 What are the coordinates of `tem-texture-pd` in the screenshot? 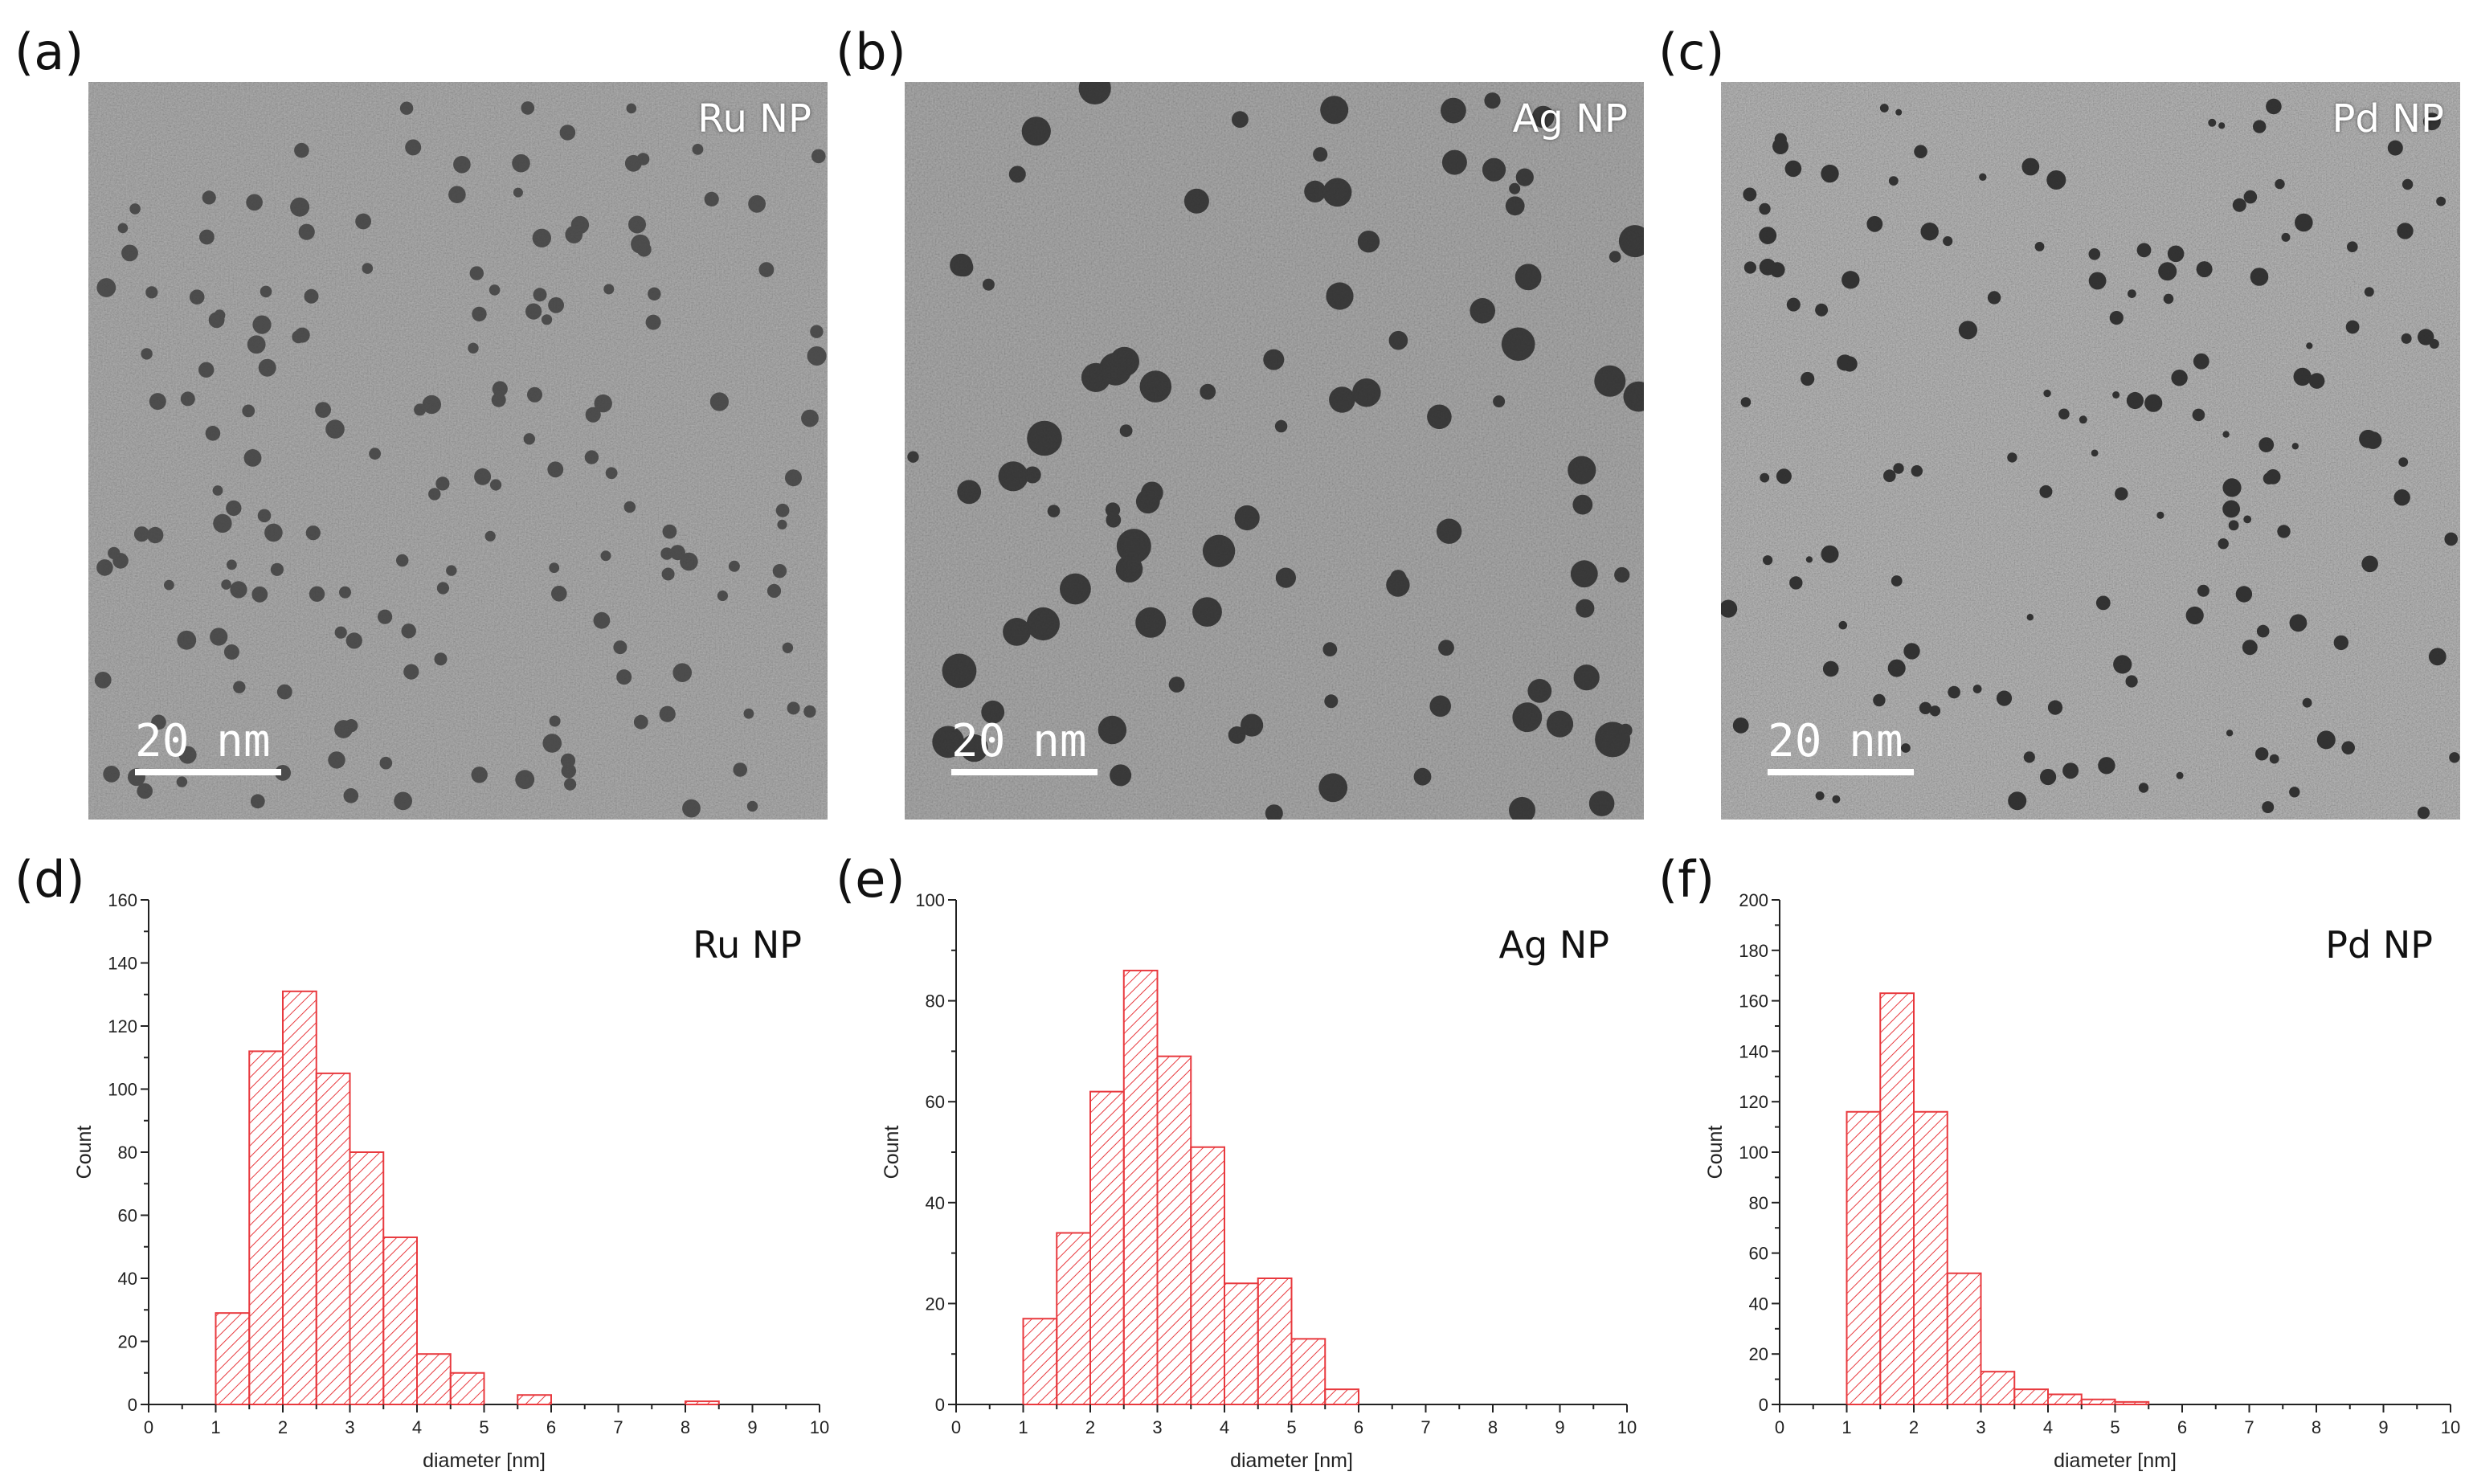 It's located at (2090, 451).